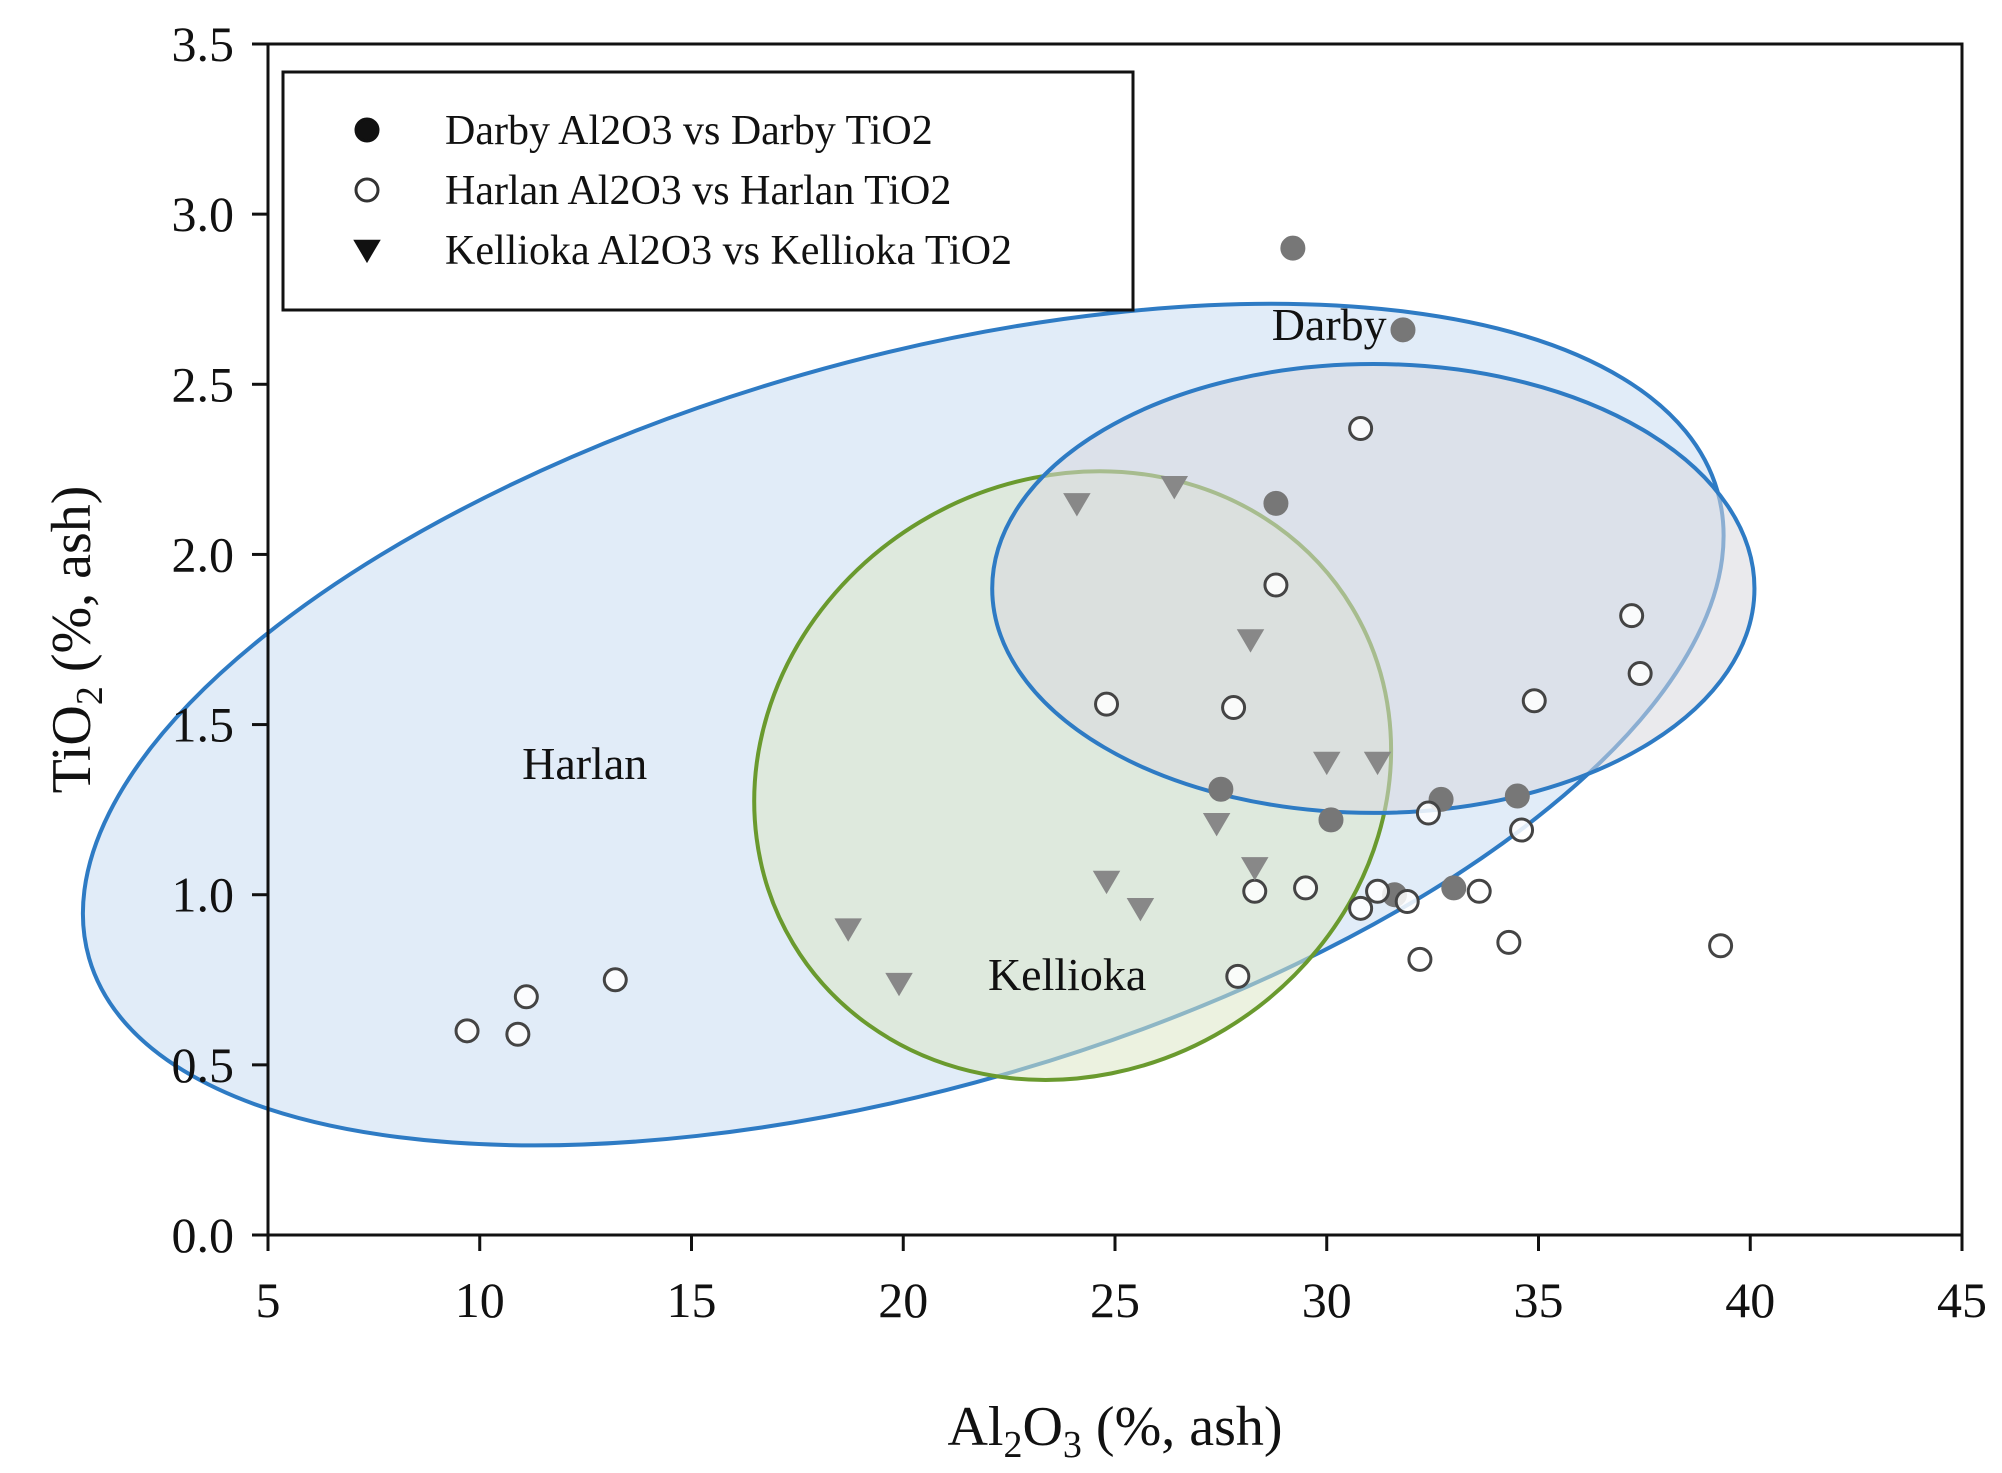 The height and width of the screenshot is (1473, 2002). Describe the element at coordinates (728, 251) in the screenshot. I see `legend-label-kellioka: Kellioka Al2O3 vs Kellioka TiO2` at that location.